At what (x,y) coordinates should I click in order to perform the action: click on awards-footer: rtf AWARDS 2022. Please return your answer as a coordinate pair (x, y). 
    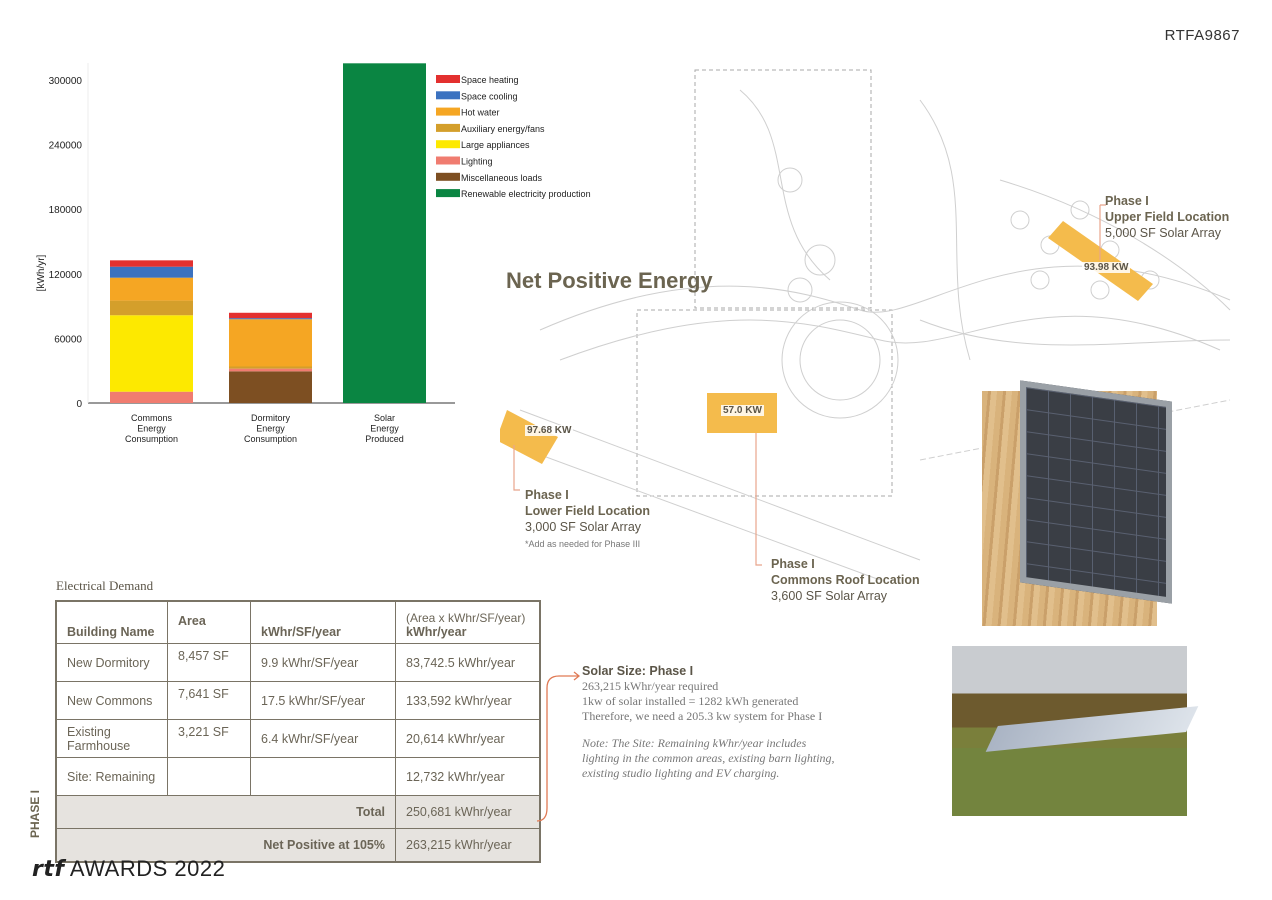
    Looking at the image, I should click on (128, 869).